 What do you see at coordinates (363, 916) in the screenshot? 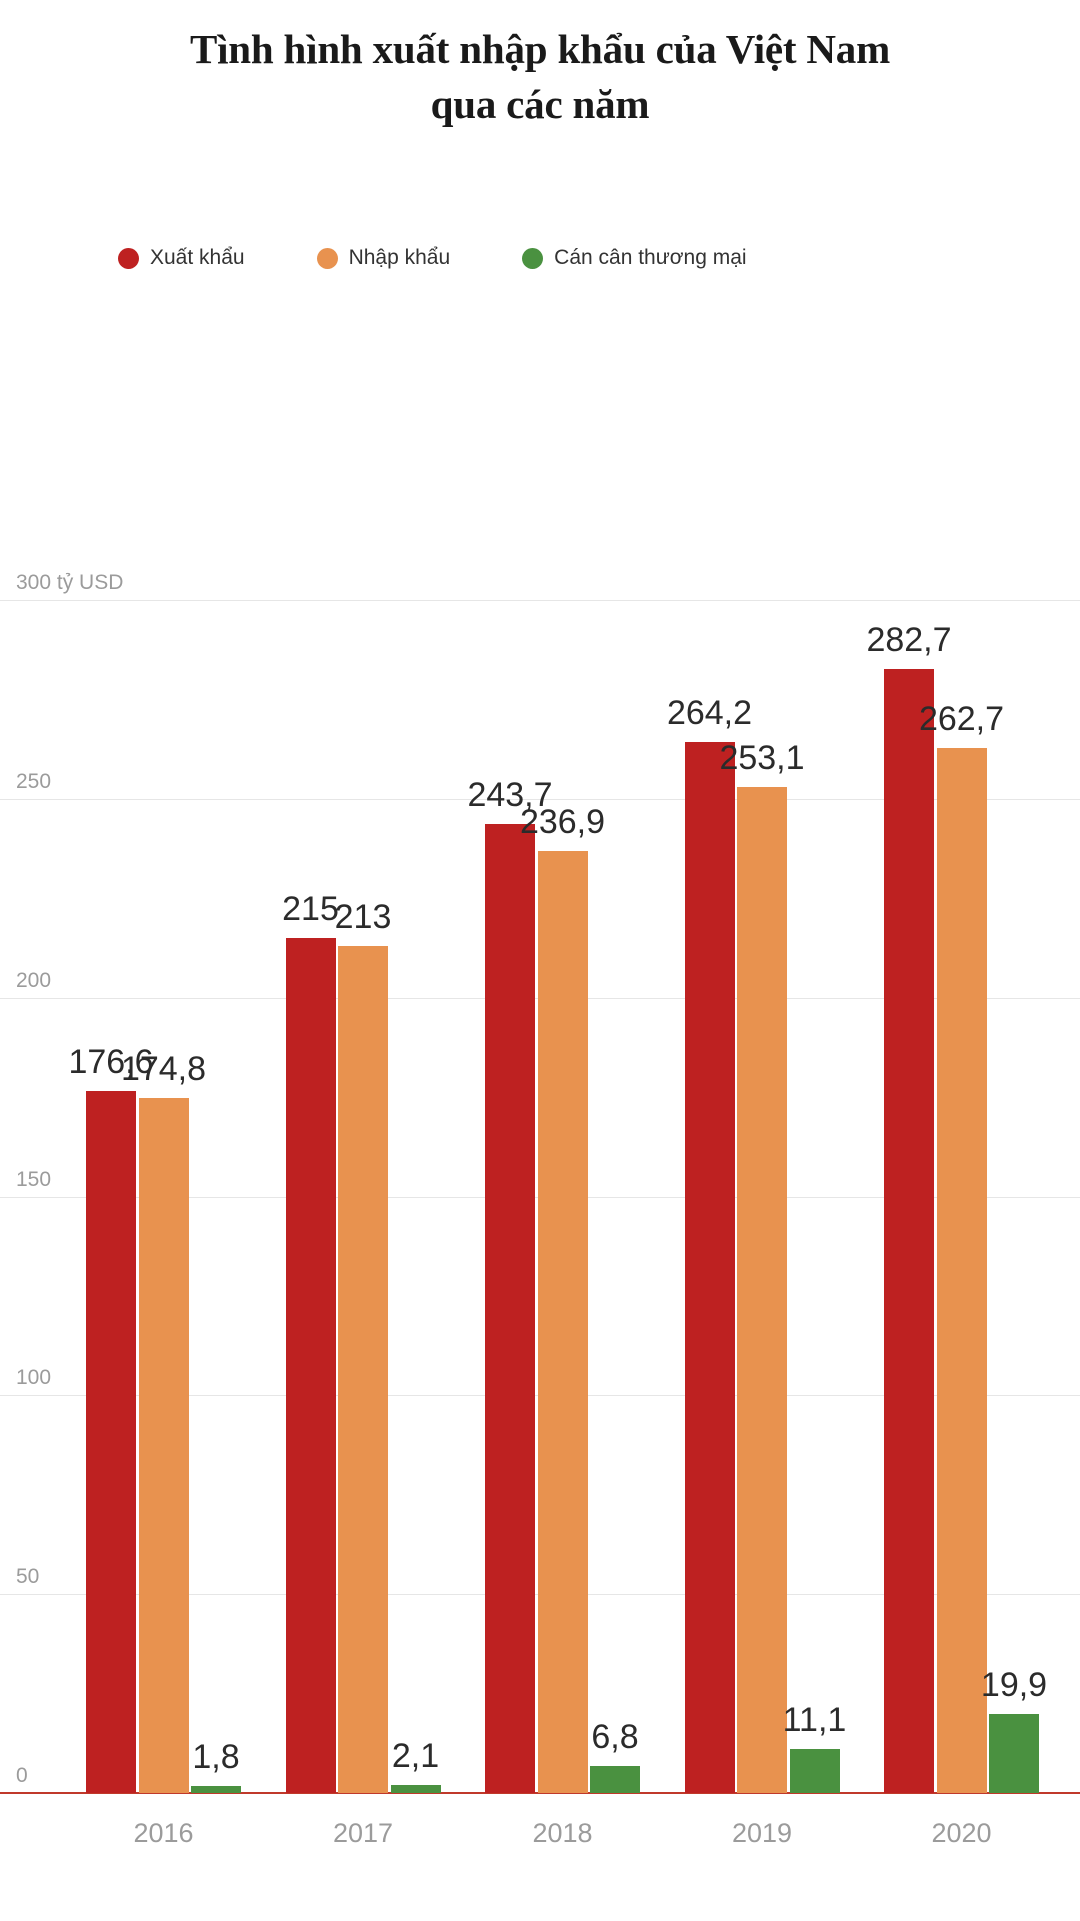
I see `bar-value-label: 213` at bounding box center [363, 916].